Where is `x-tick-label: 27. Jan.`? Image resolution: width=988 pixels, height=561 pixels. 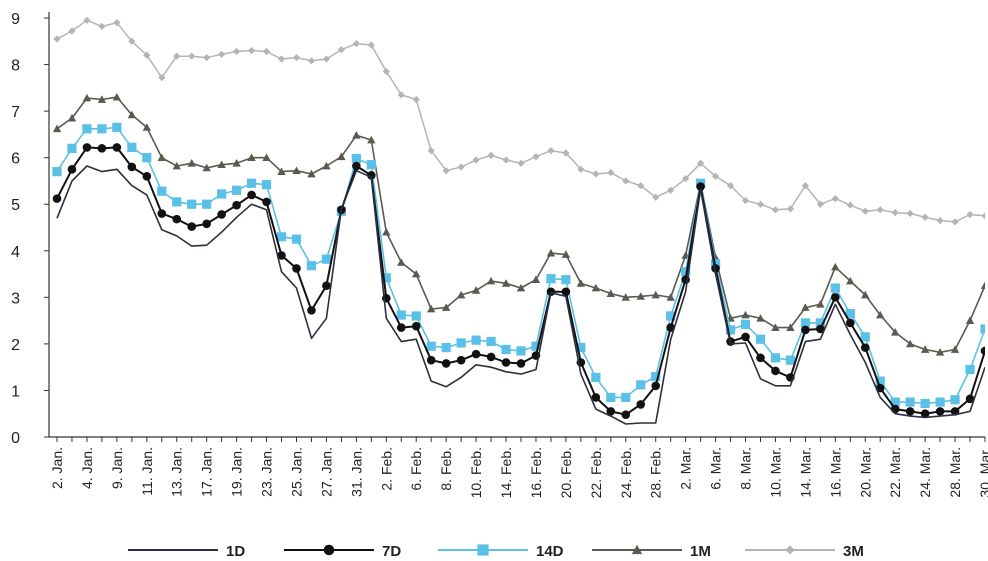
x-tick-label: 27. Jan. is located at coordinates (326, 472).